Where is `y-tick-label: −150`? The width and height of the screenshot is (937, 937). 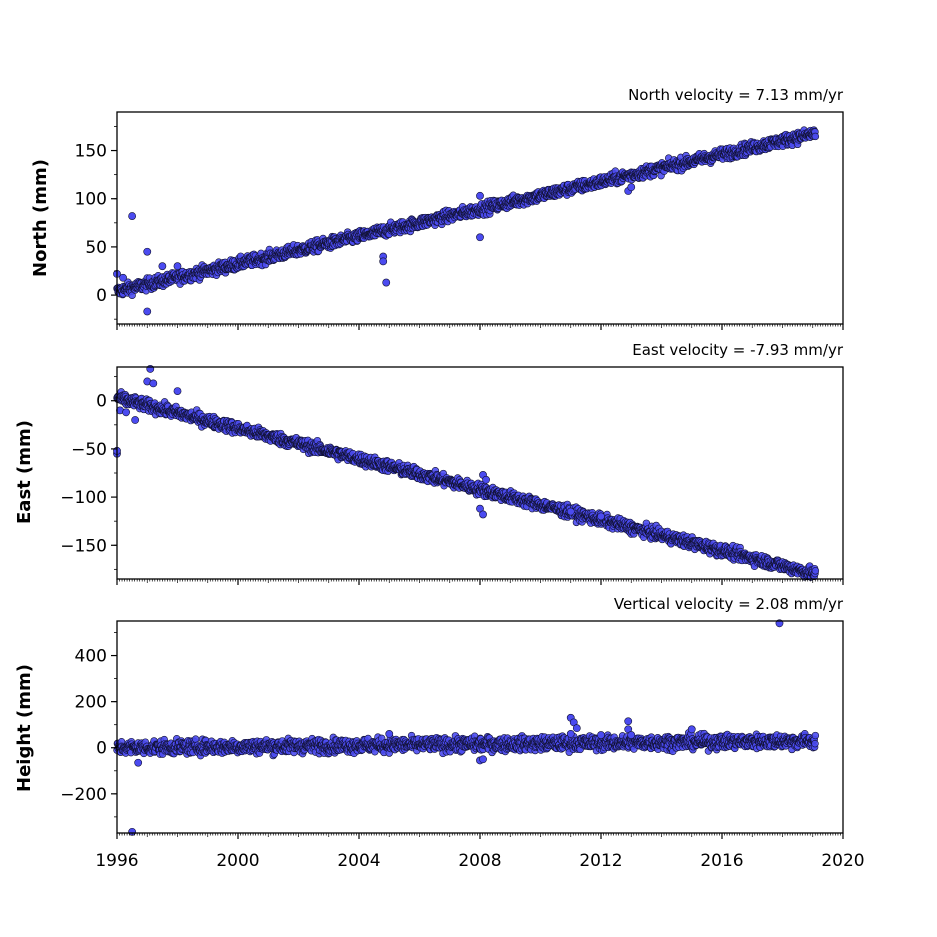
y-tick-label: −150 is located at coordinates (83, 546).